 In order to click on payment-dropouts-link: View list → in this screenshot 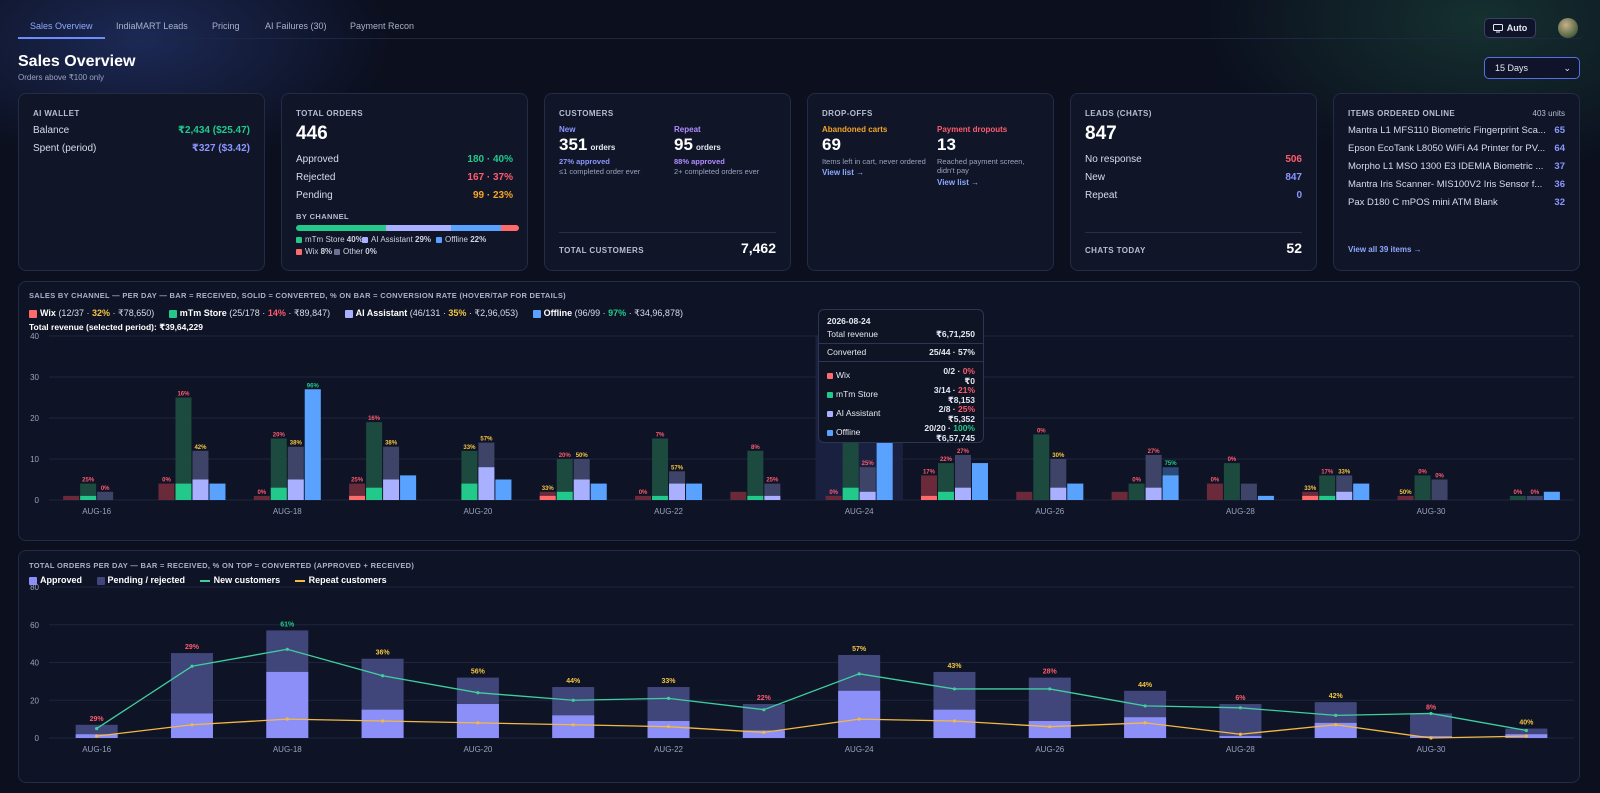, I will do `click(958, 182)`.